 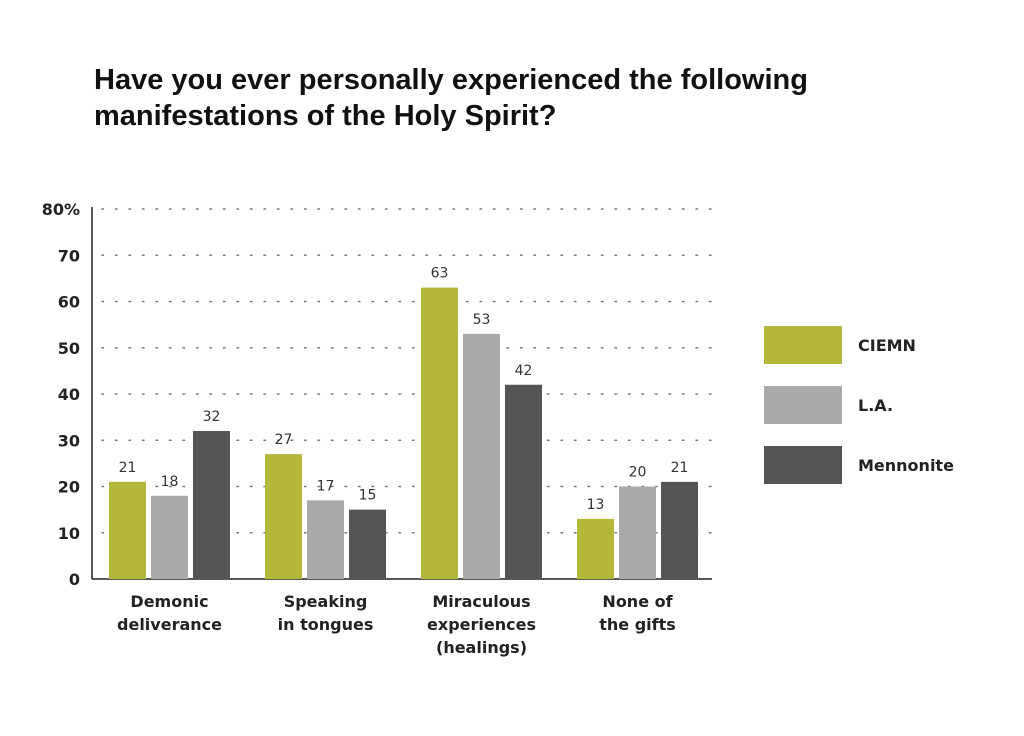 What do you see at coordinates (481, 624) in the screenshot?
I see `x-category-label: experiences` at bounding box center [481, 624].